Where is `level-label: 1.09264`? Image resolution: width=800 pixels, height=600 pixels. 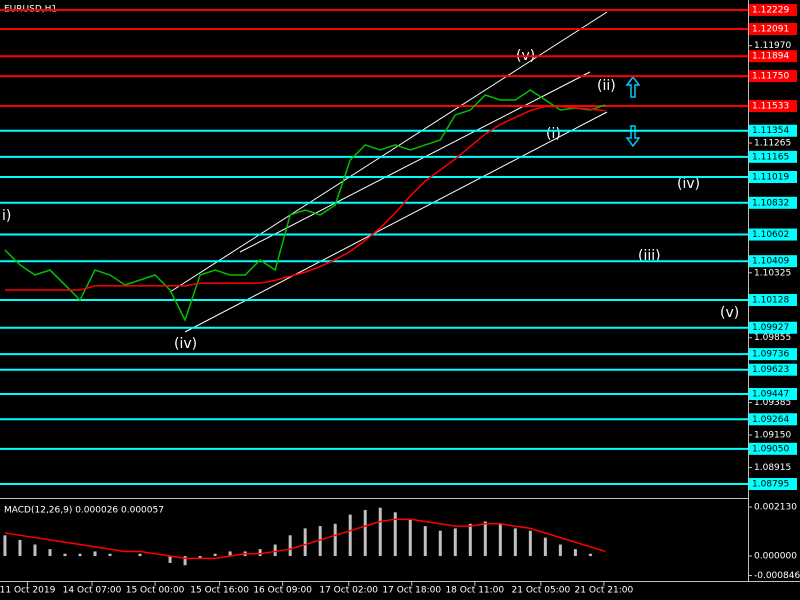
level-label: 1.09264 is located at coordinates (770, 420).